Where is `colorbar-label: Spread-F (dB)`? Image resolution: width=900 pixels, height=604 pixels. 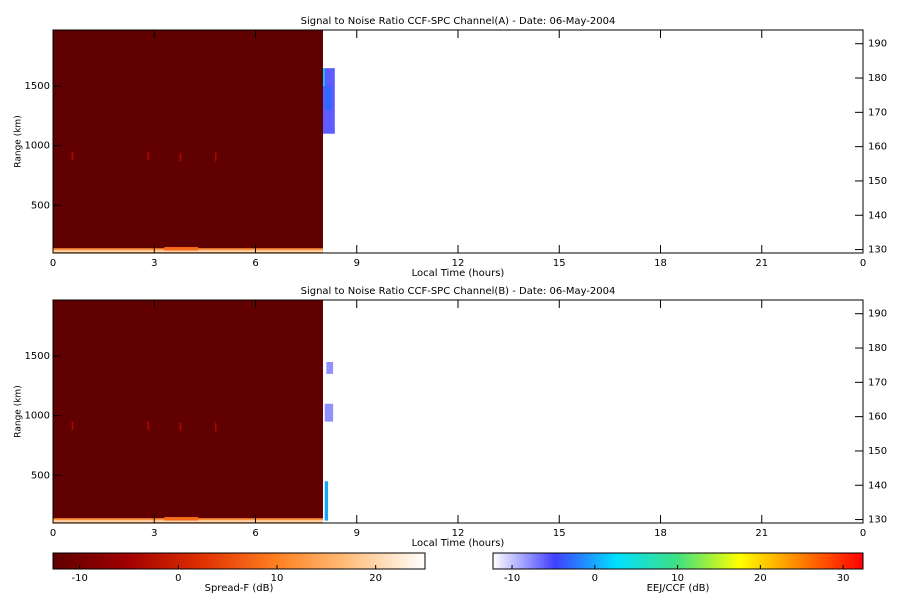
colorbar-label: Spread-F (dB) is located at coordinates (239, 588).